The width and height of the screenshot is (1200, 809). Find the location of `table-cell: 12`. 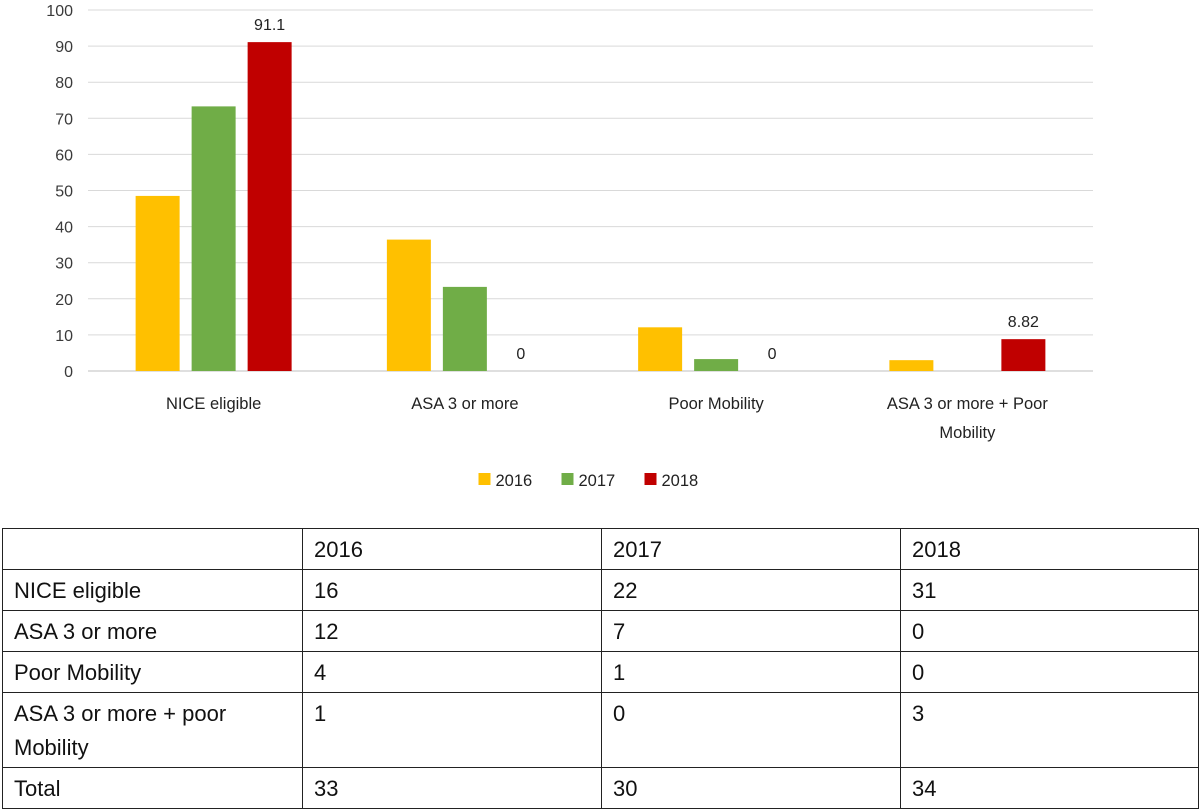

table-cell: 12 is located at coordinates (452, 631).